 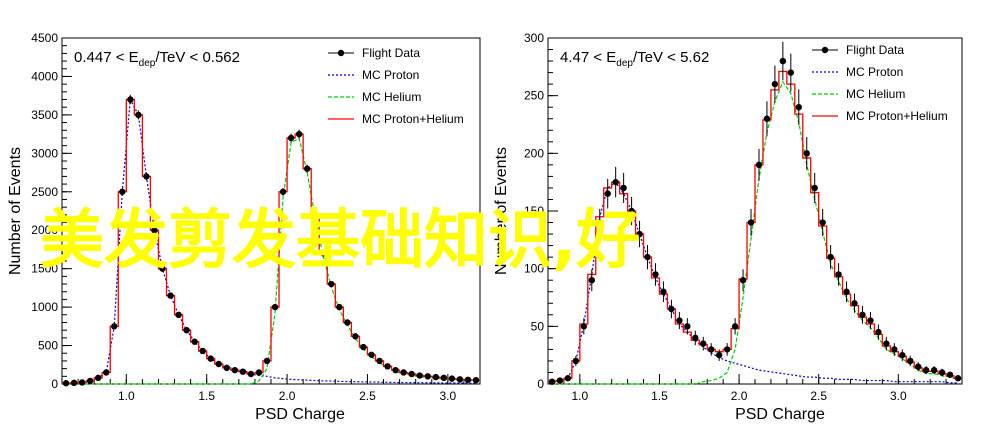 I want to click on left-range-label: 0.447 < Edep/TeV < 0.562, so click(x=157, y=59).